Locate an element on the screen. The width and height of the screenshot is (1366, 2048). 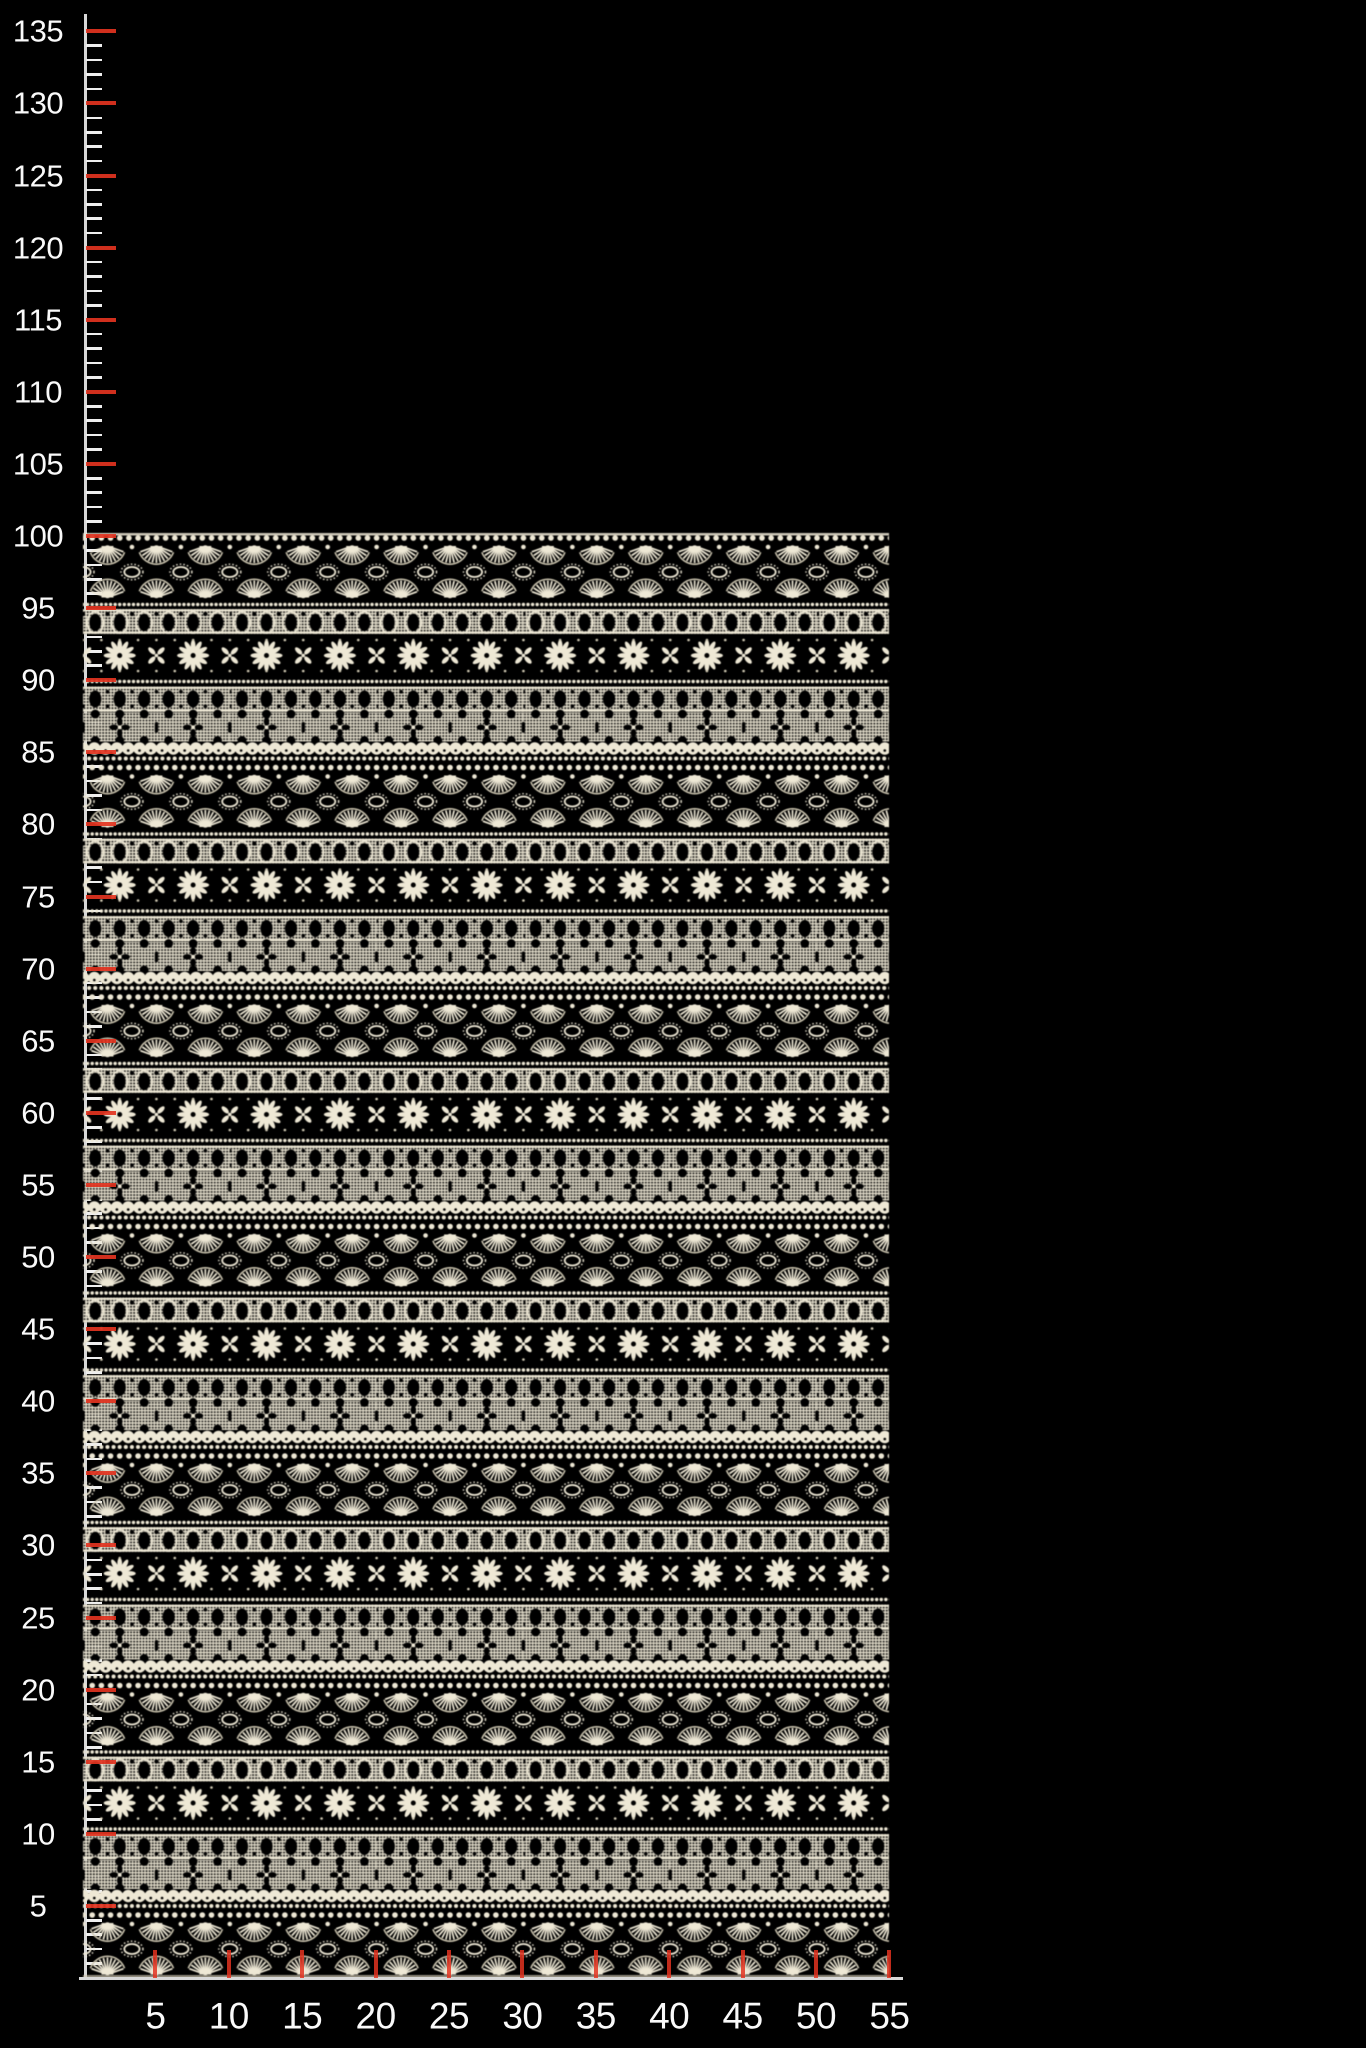
v-ruler-label: 25 is located at coordinates (38, 1617).